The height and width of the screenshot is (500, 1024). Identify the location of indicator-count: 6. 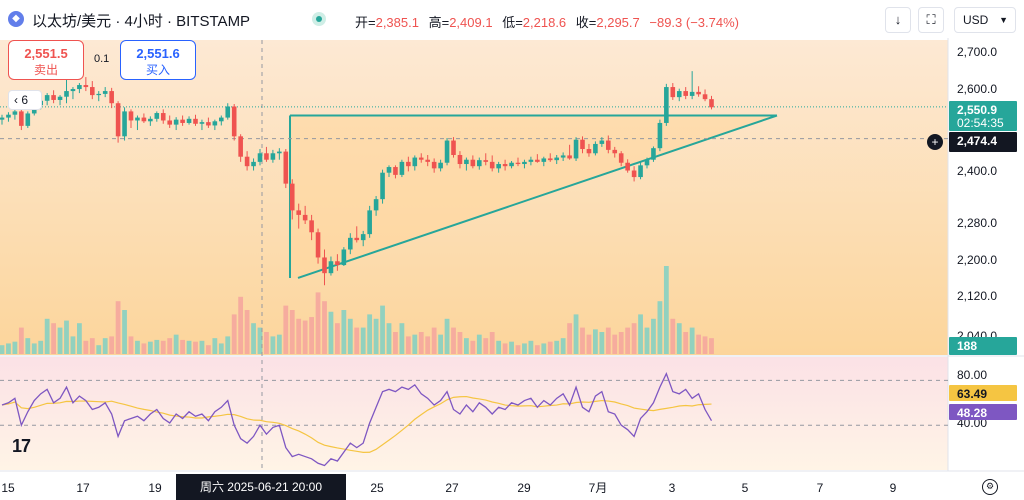
(25, 100).